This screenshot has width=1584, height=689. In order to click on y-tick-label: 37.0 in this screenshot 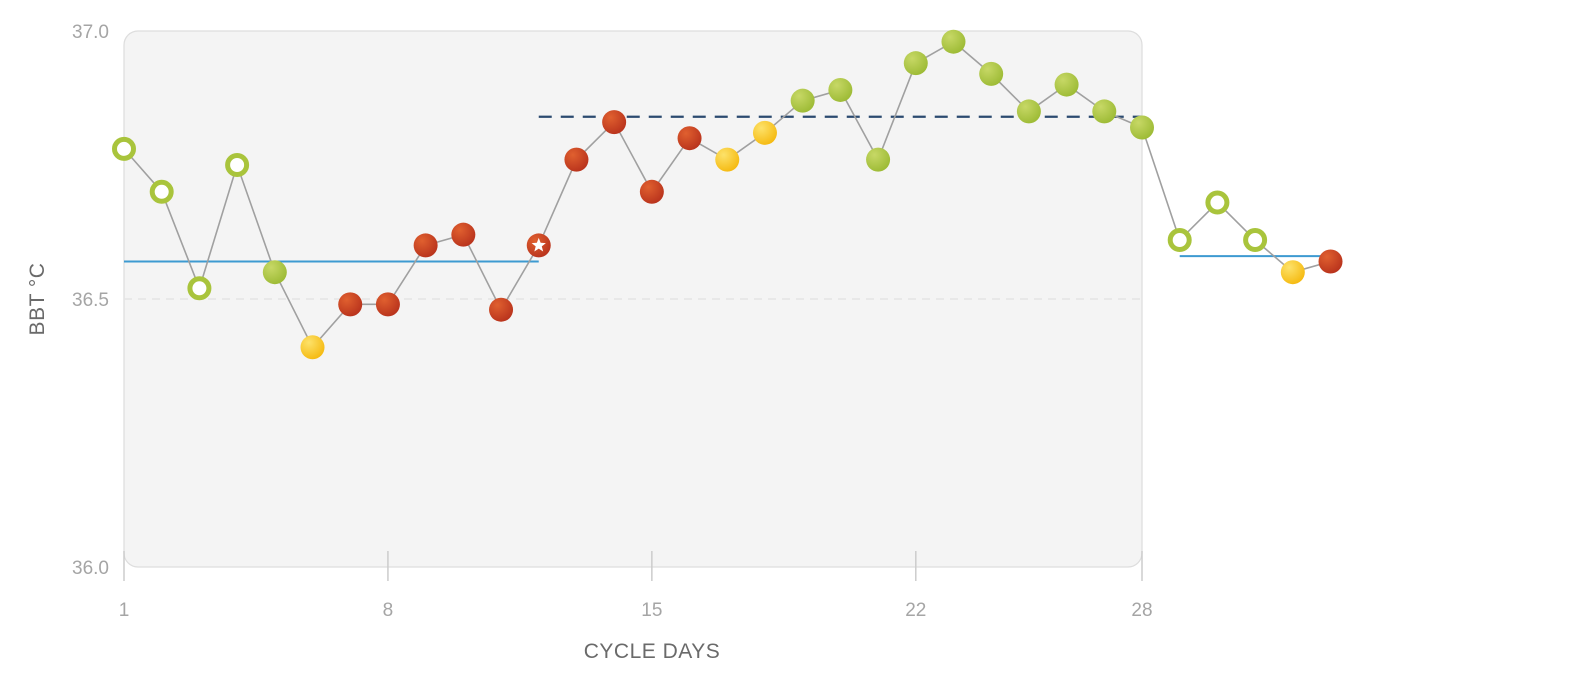, I will do `click(90, 32)`.